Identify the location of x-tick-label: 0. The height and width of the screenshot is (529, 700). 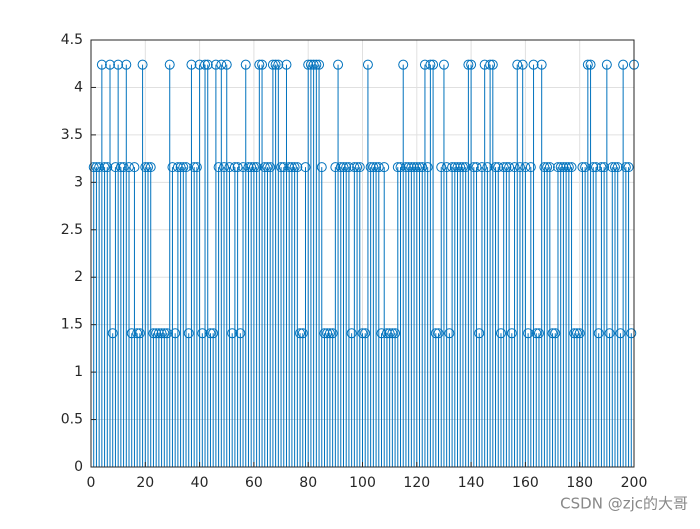
(91, 483).